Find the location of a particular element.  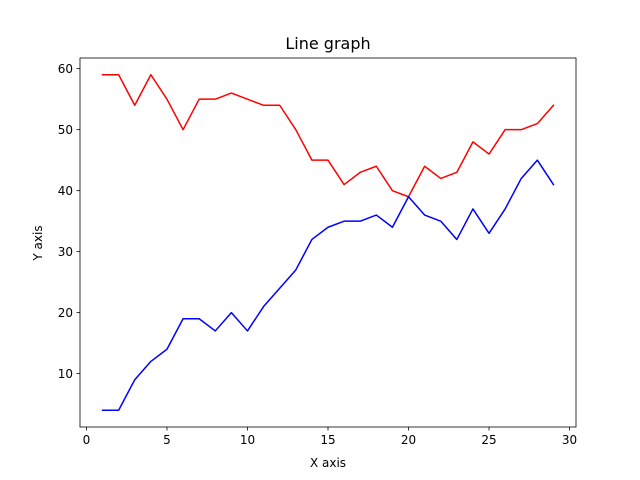

x-tick-label: 25 is located at coordinates (488, 440).